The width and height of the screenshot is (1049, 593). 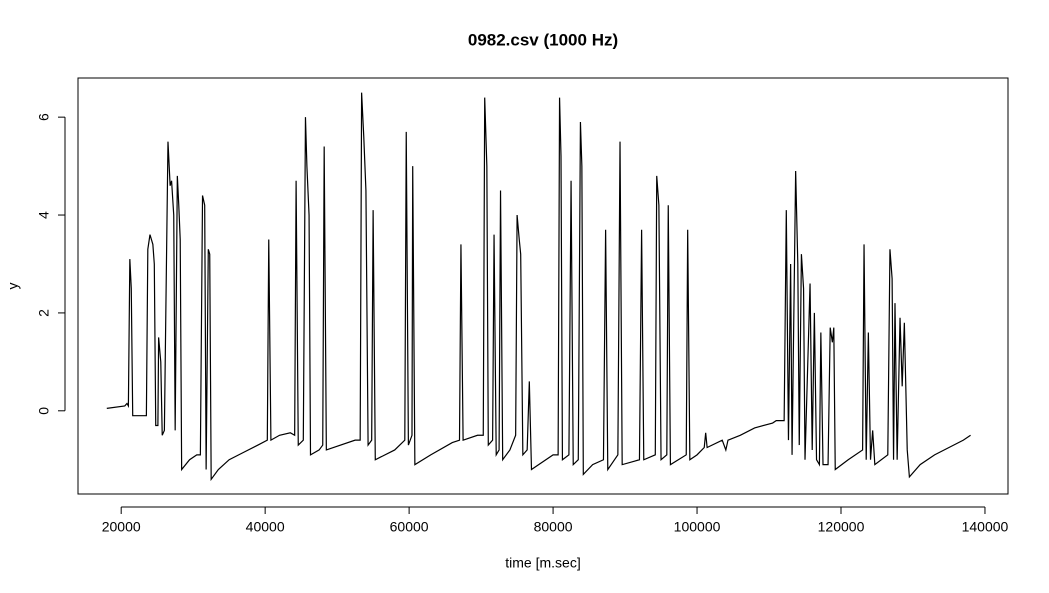 I want to click on y-tick-label: 6, so click(x=44, y=117).